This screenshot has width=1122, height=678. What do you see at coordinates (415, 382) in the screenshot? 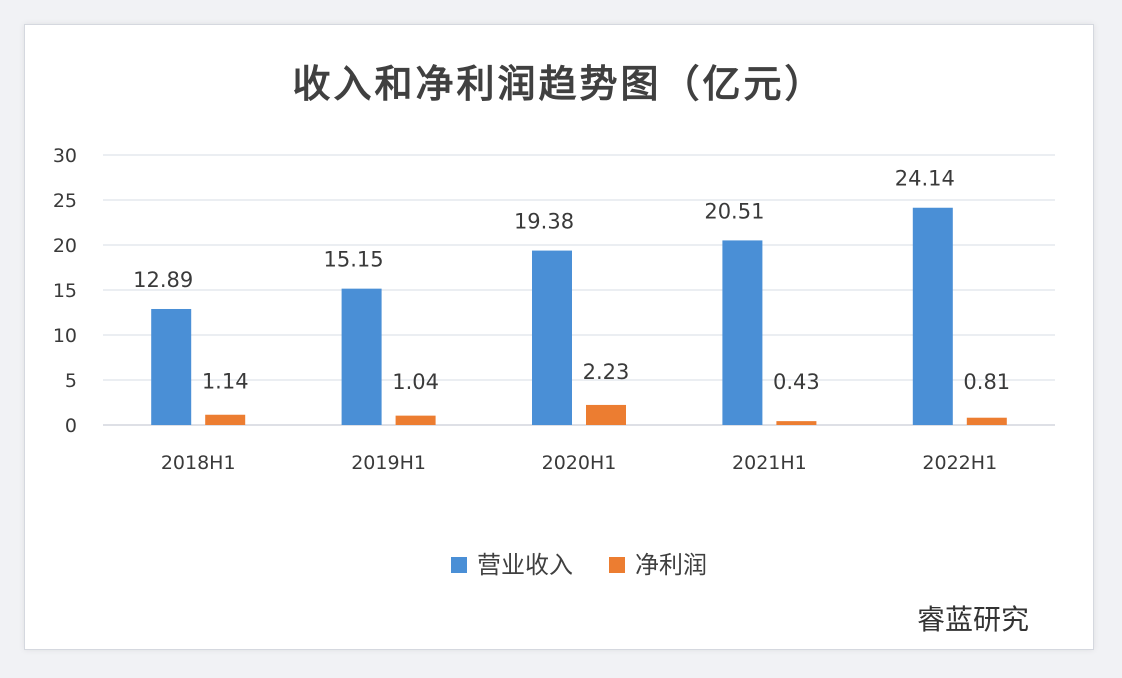
I see `net-profit-data-label: 1.04` at bounding box center [415, 382].